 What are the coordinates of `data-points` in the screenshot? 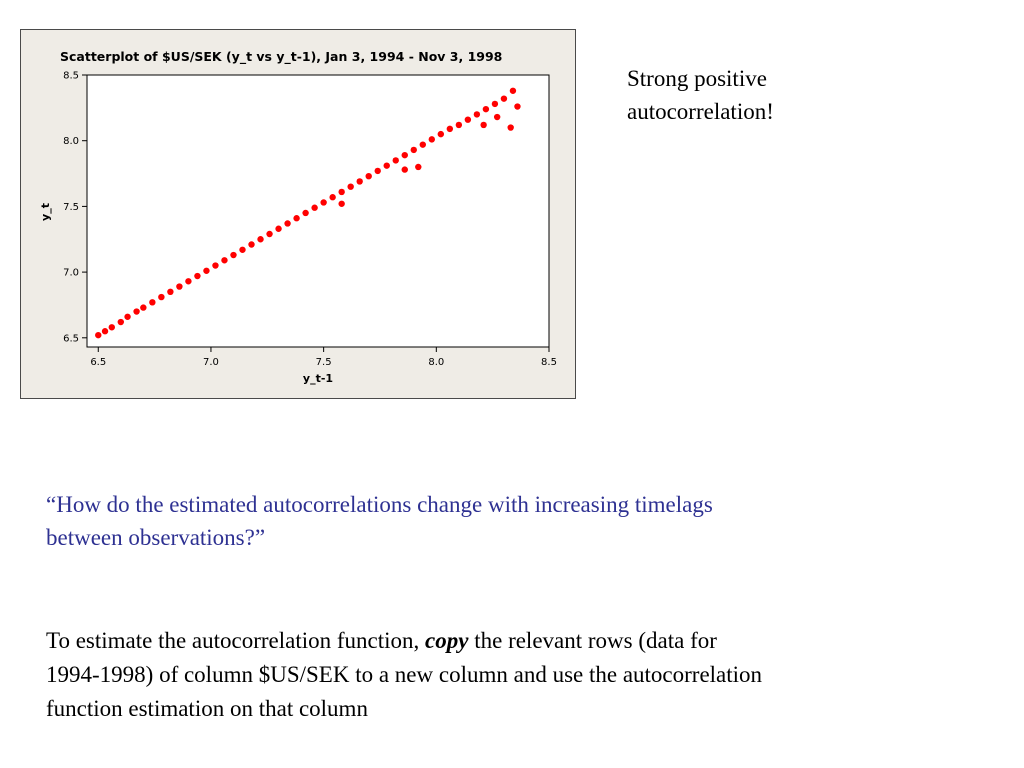 It's located at (308, 213).